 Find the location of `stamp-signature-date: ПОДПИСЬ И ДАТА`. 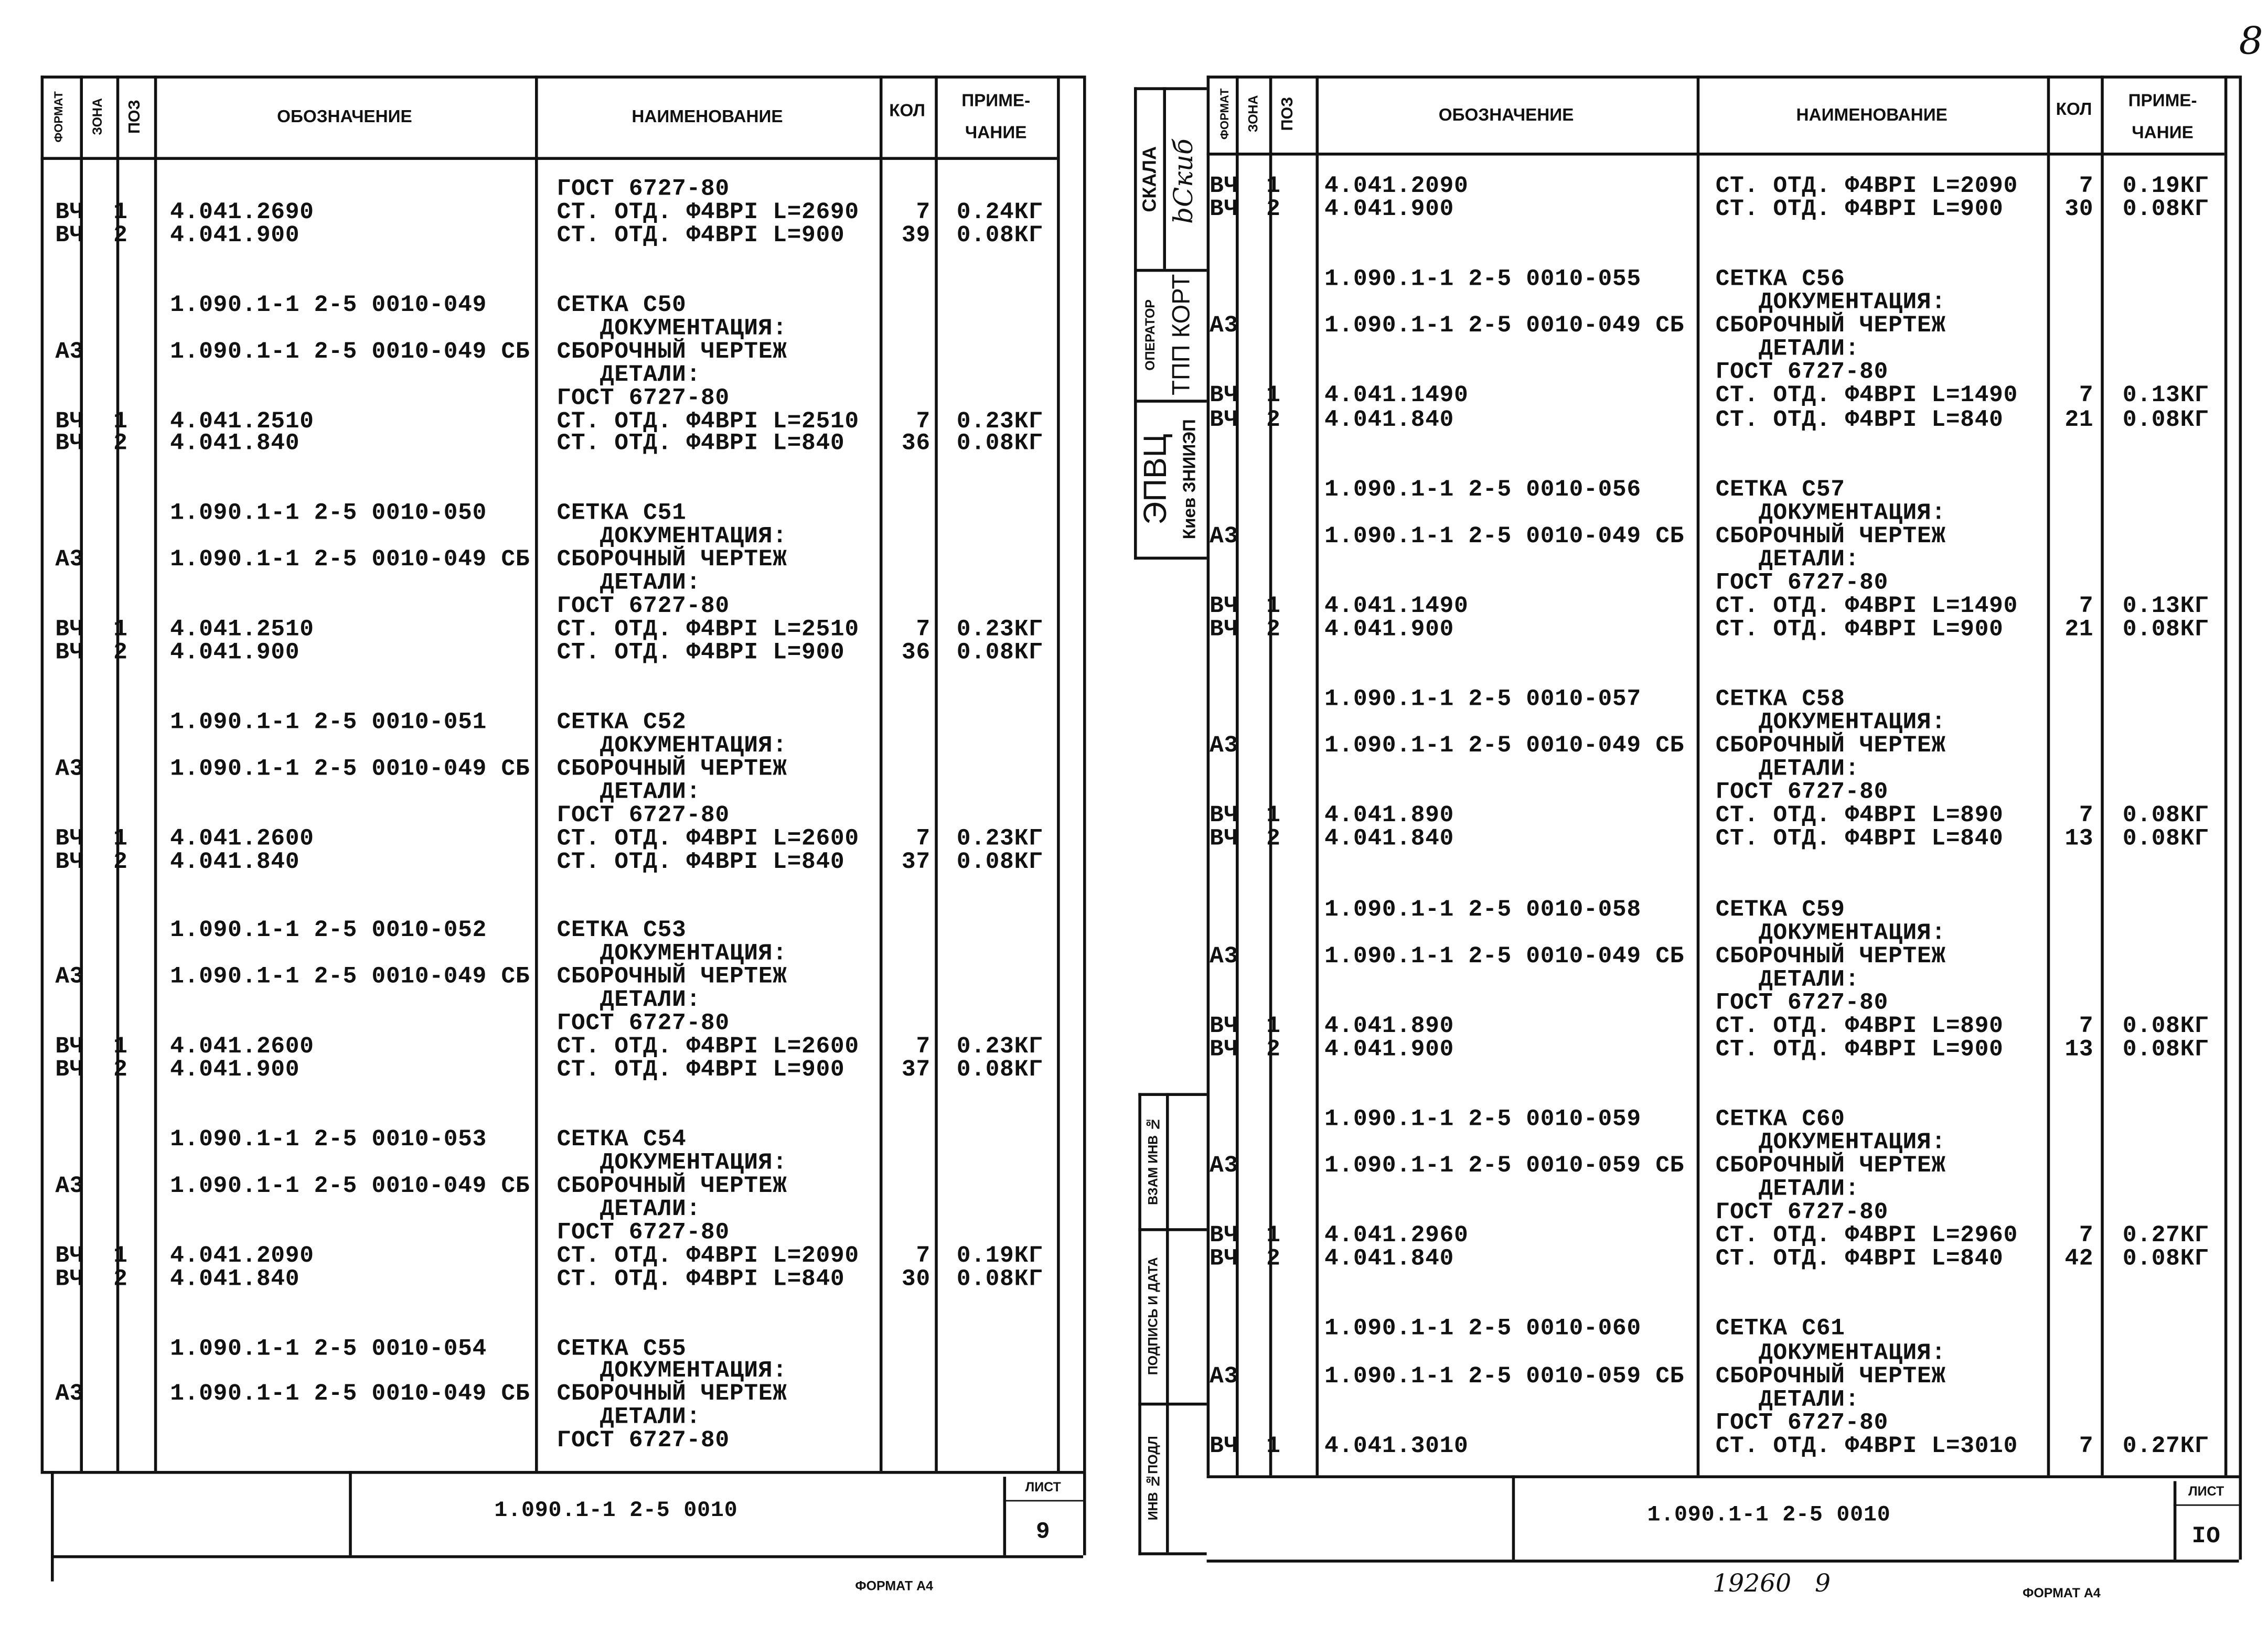

stamp-signature-date: ПОДПИСЬ И ДАТА is located at coordinates (1153, 1315).